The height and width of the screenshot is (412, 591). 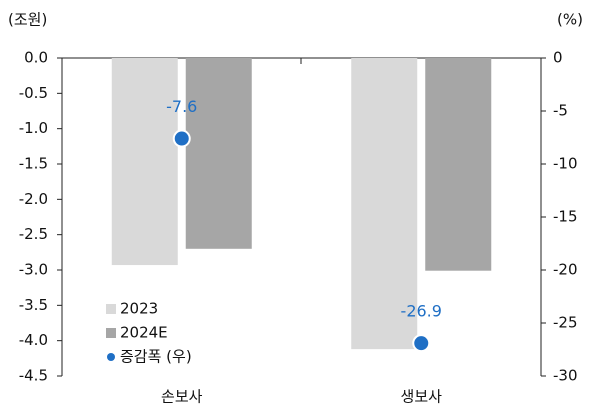 I want to click on y-tick-label: -0.5, so click(x=33, y=93).